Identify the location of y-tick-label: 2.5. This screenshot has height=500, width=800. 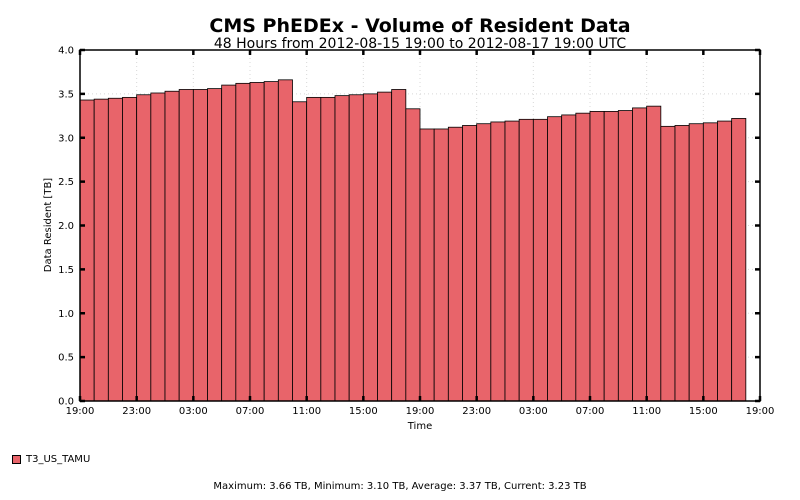
(66, 182).